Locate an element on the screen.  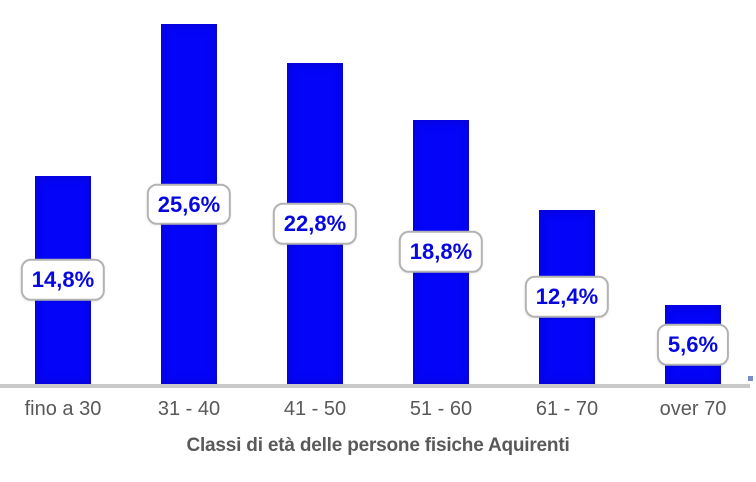
bar-column: 18,8% is located at coordinates (441, 192).